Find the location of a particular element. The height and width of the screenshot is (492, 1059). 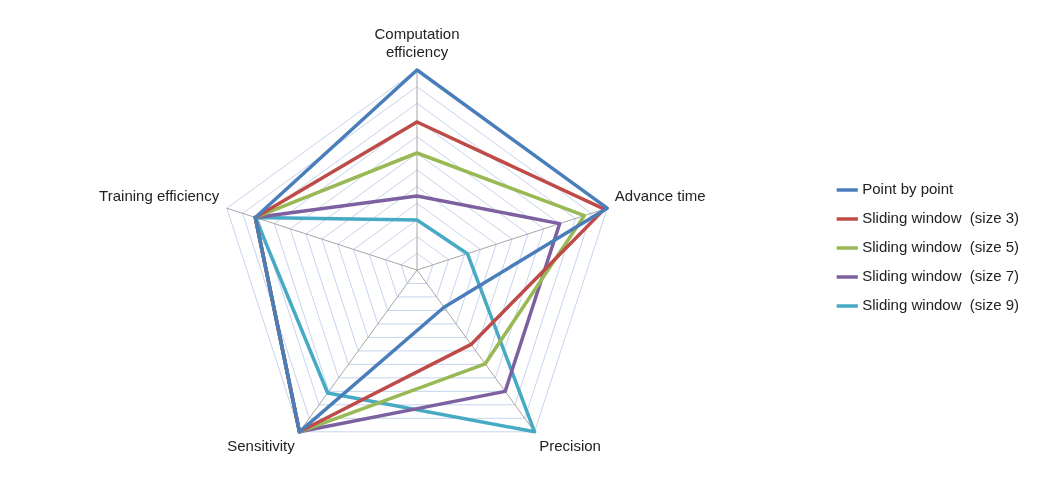

legend-label: Sliding window (size 3) is located at coordinates (940, 218).